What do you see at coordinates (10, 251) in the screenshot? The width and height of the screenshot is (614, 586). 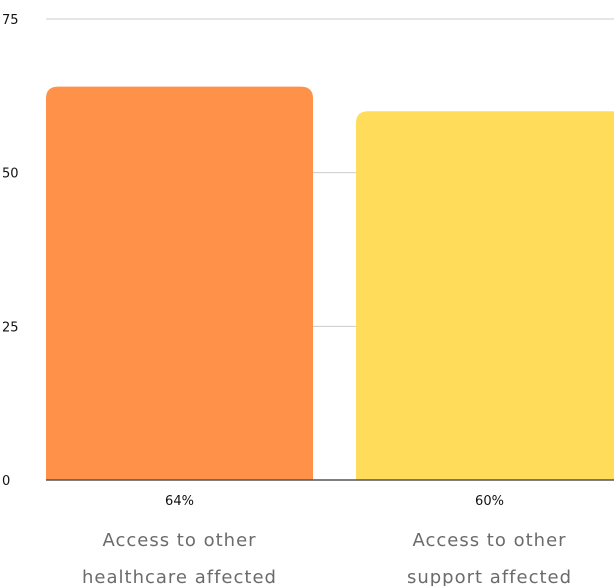 I see `y-axis-ticks: 0 25 50 75` at bounding box center [10, 251].